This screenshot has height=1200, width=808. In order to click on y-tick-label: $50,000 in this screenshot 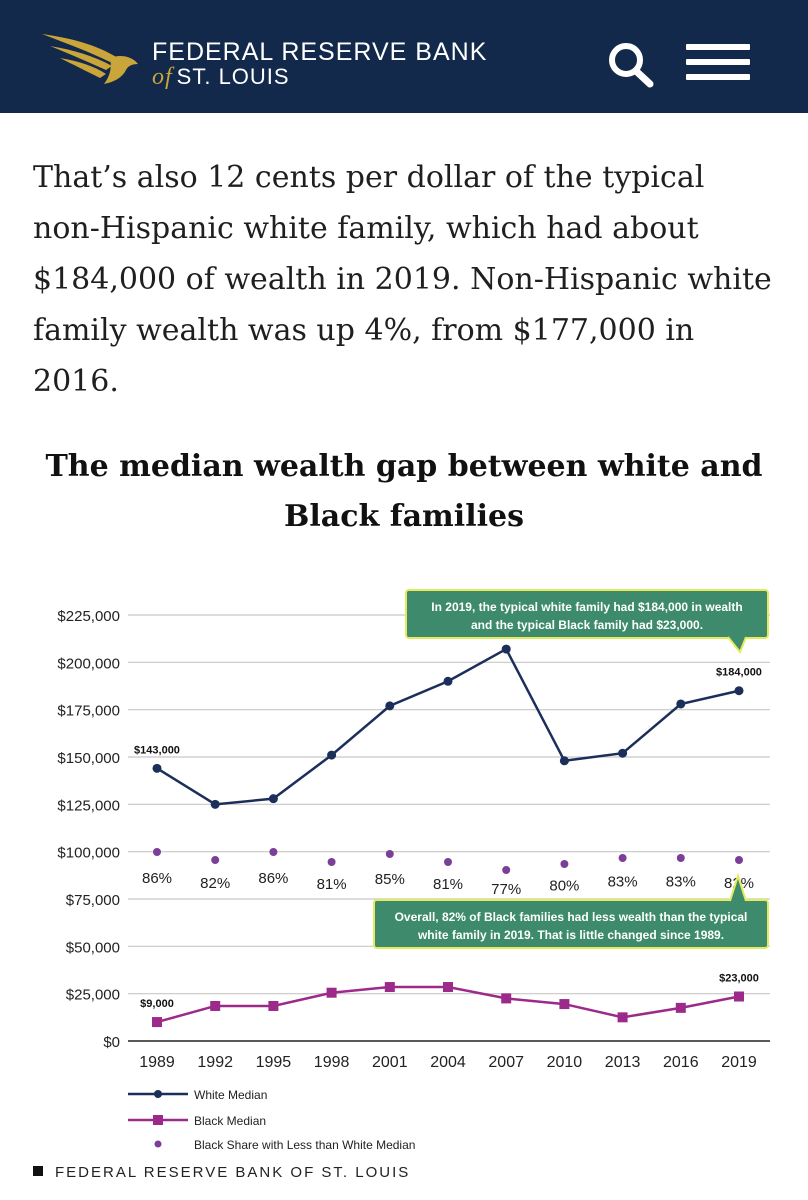, I will do `click(93, 947)`.